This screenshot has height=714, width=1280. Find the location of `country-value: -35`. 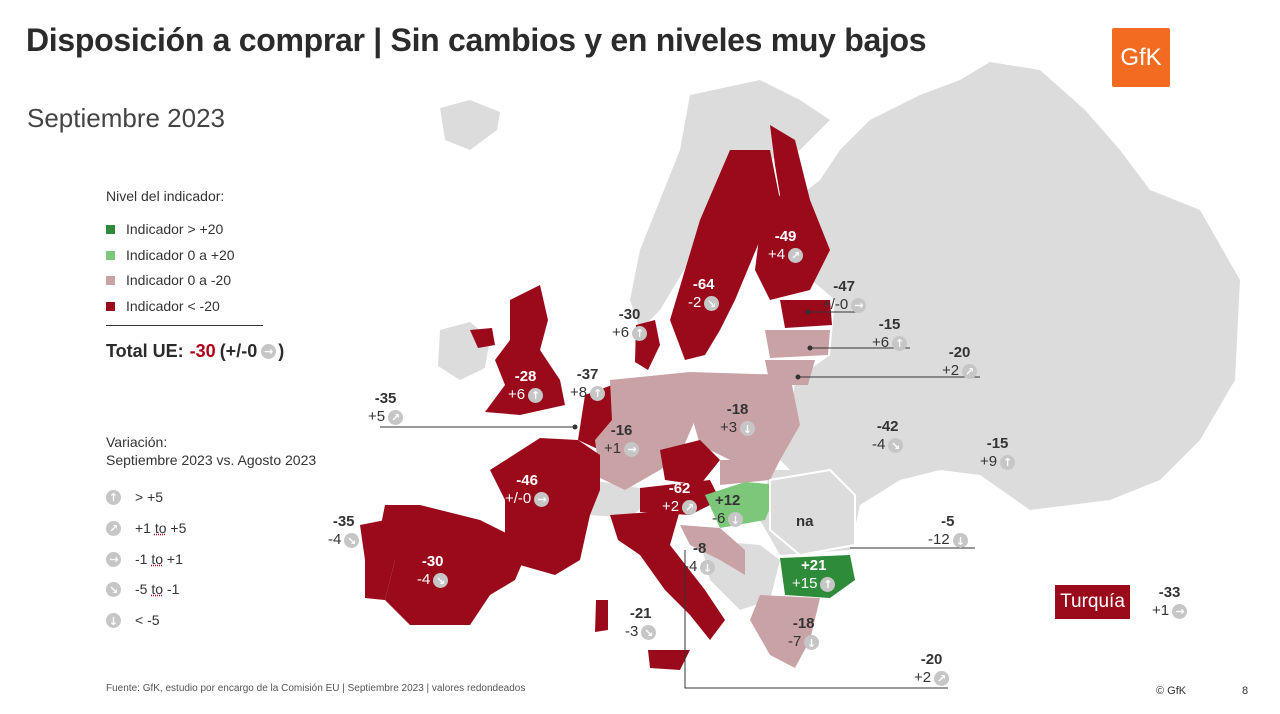

country-value: -35 is located at coordinates (343, 521).